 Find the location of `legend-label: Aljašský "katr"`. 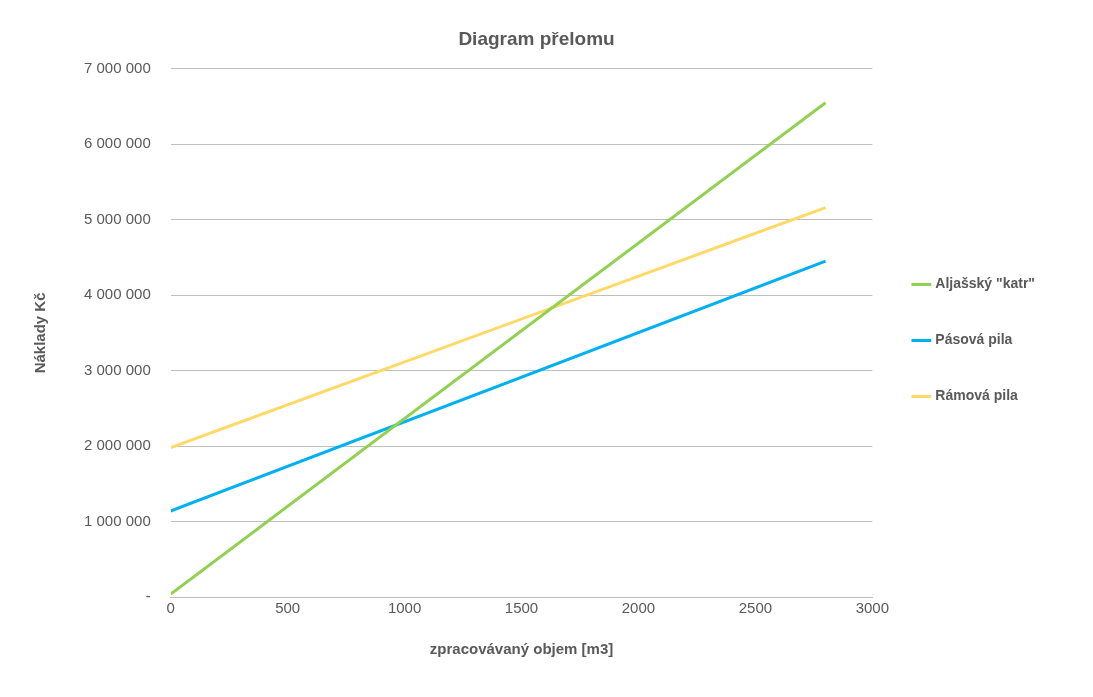

legend-label: Aljašský "katr" is located at coordinates (985, 283).